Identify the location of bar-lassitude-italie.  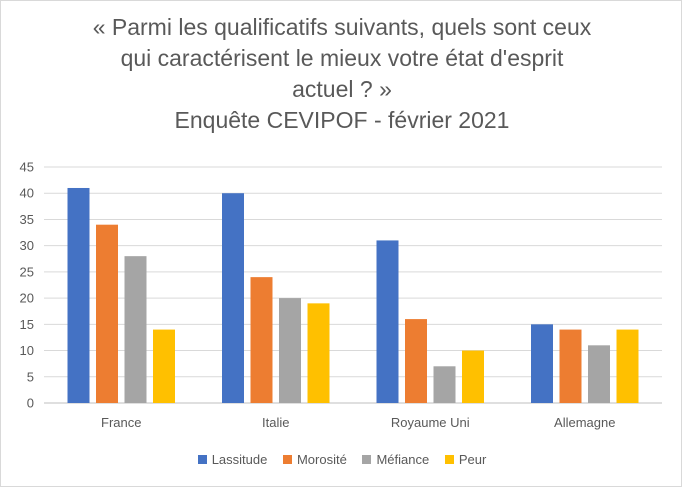
(233, 298).